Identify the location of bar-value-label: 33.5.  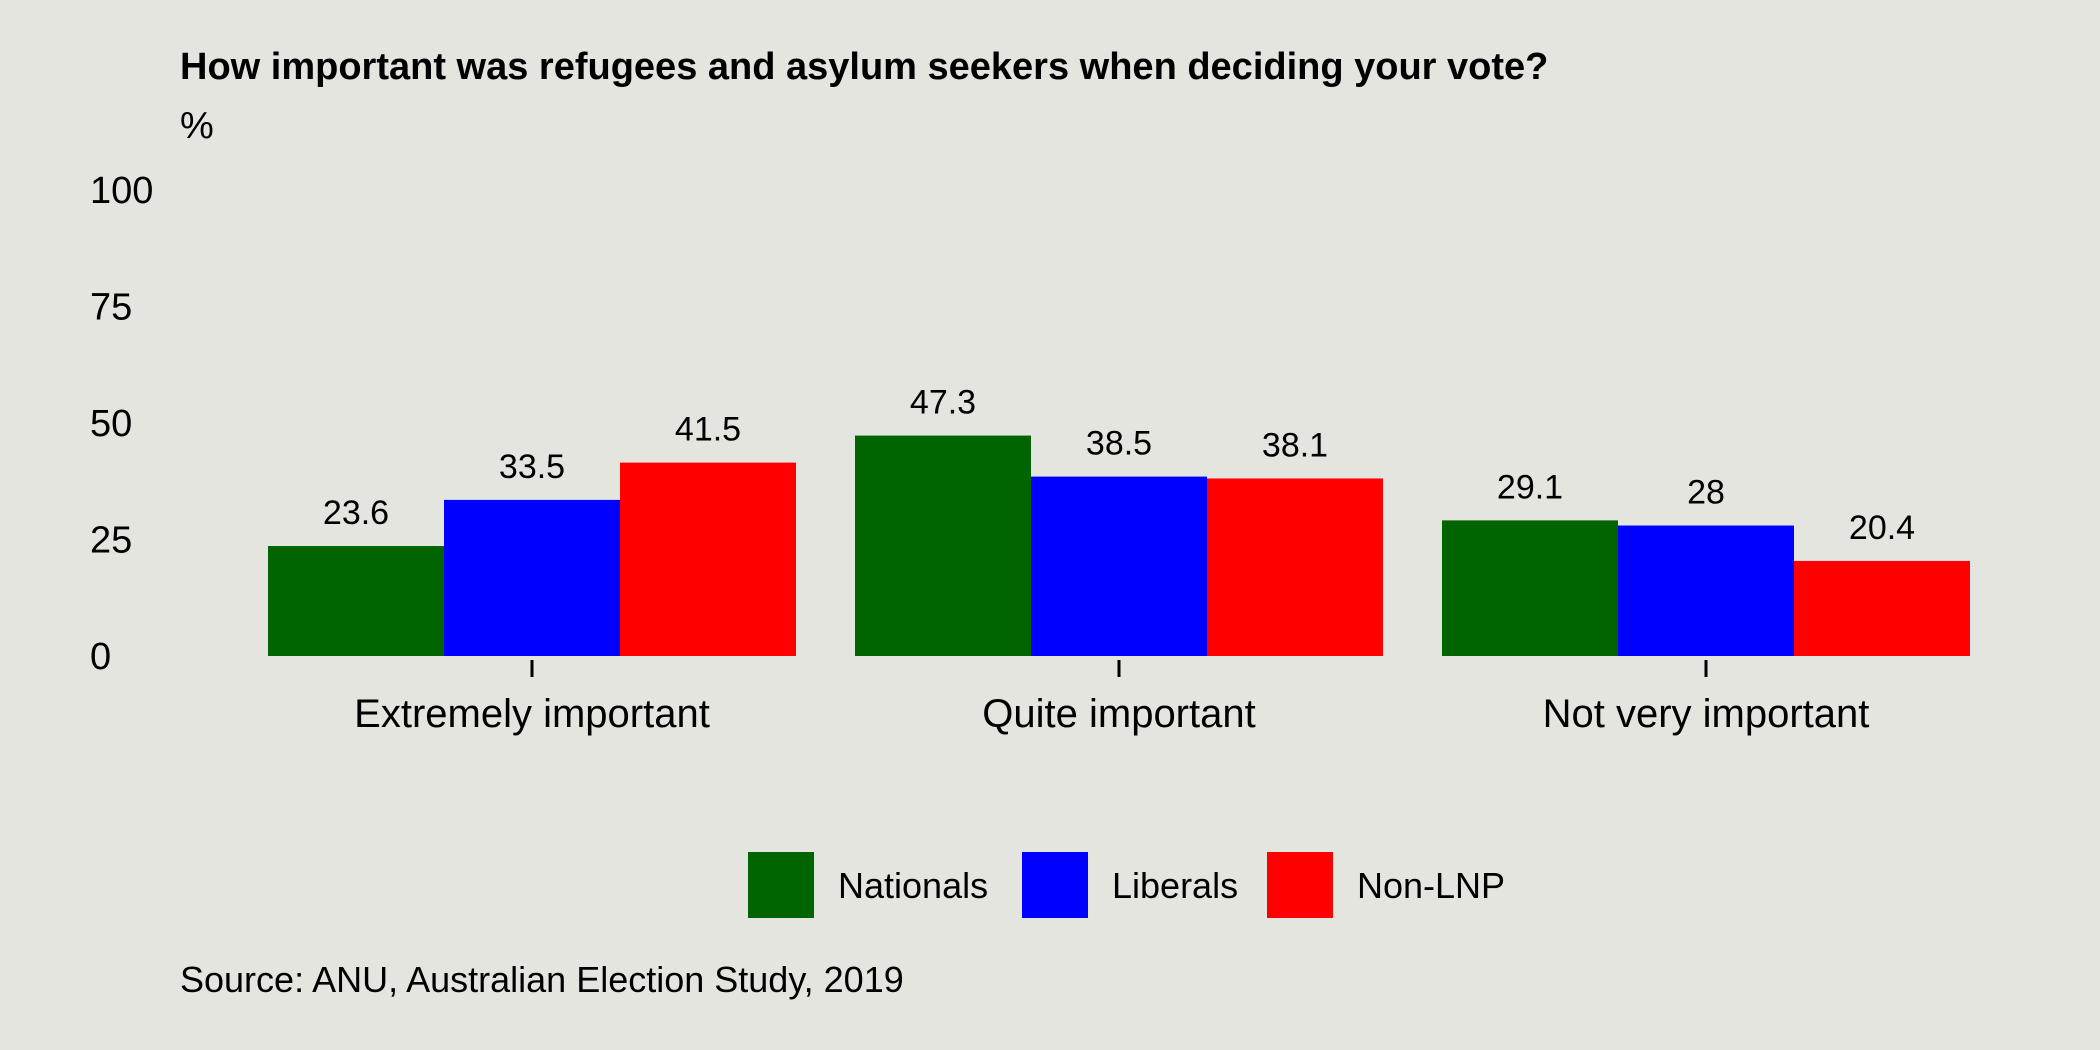
(532, 467).